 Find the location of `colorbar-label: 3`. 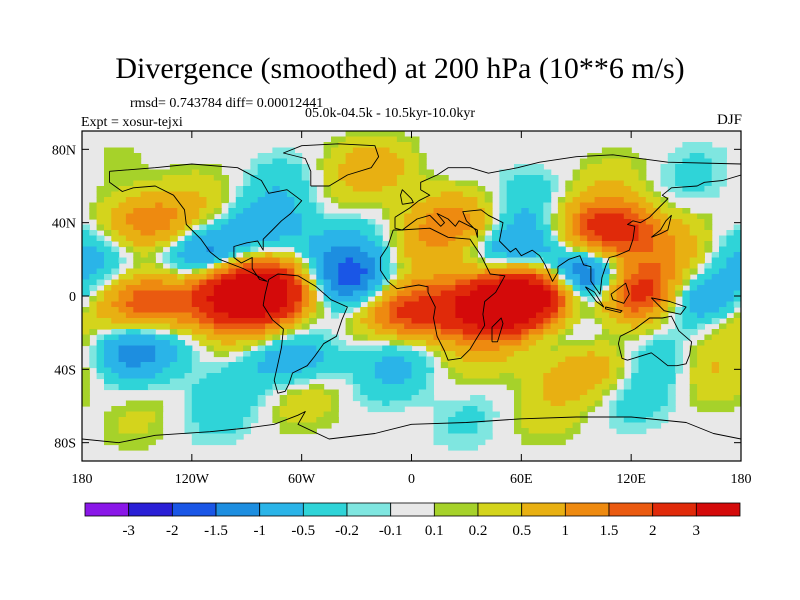

colorbar-label: 3 is located at coordinates (697, 531).